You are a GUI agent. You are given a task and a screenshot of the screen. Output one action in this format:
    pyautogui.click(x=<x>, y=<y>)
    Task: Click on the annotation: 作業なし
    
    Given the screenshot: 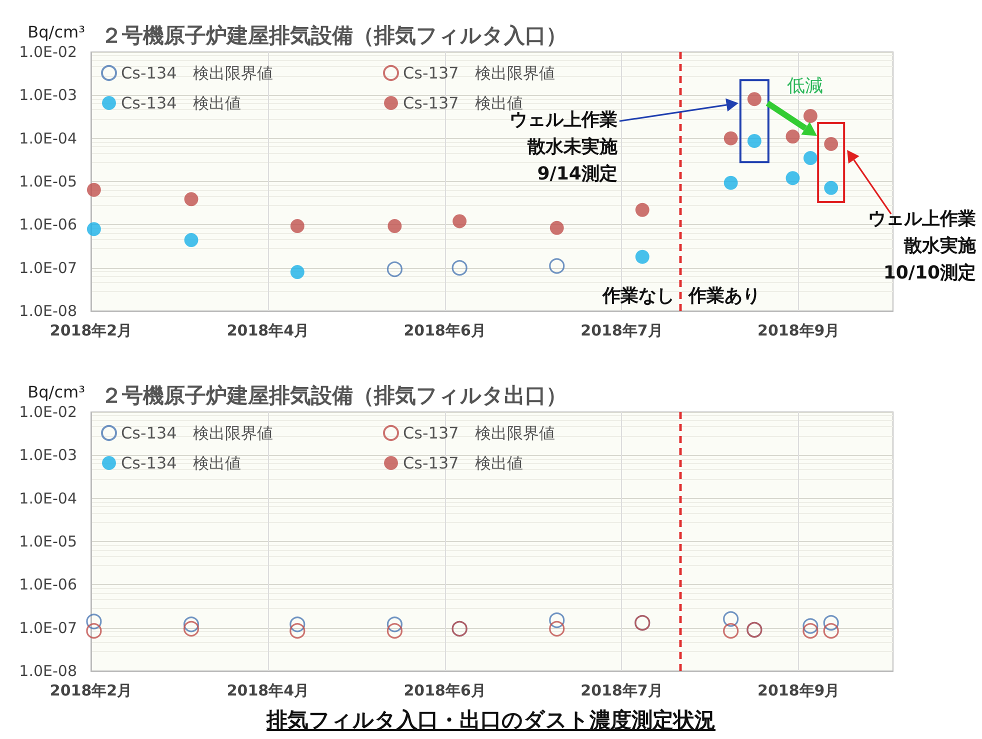 What is the action you would take?
    pyautogui.click(x=638, y=296)
    